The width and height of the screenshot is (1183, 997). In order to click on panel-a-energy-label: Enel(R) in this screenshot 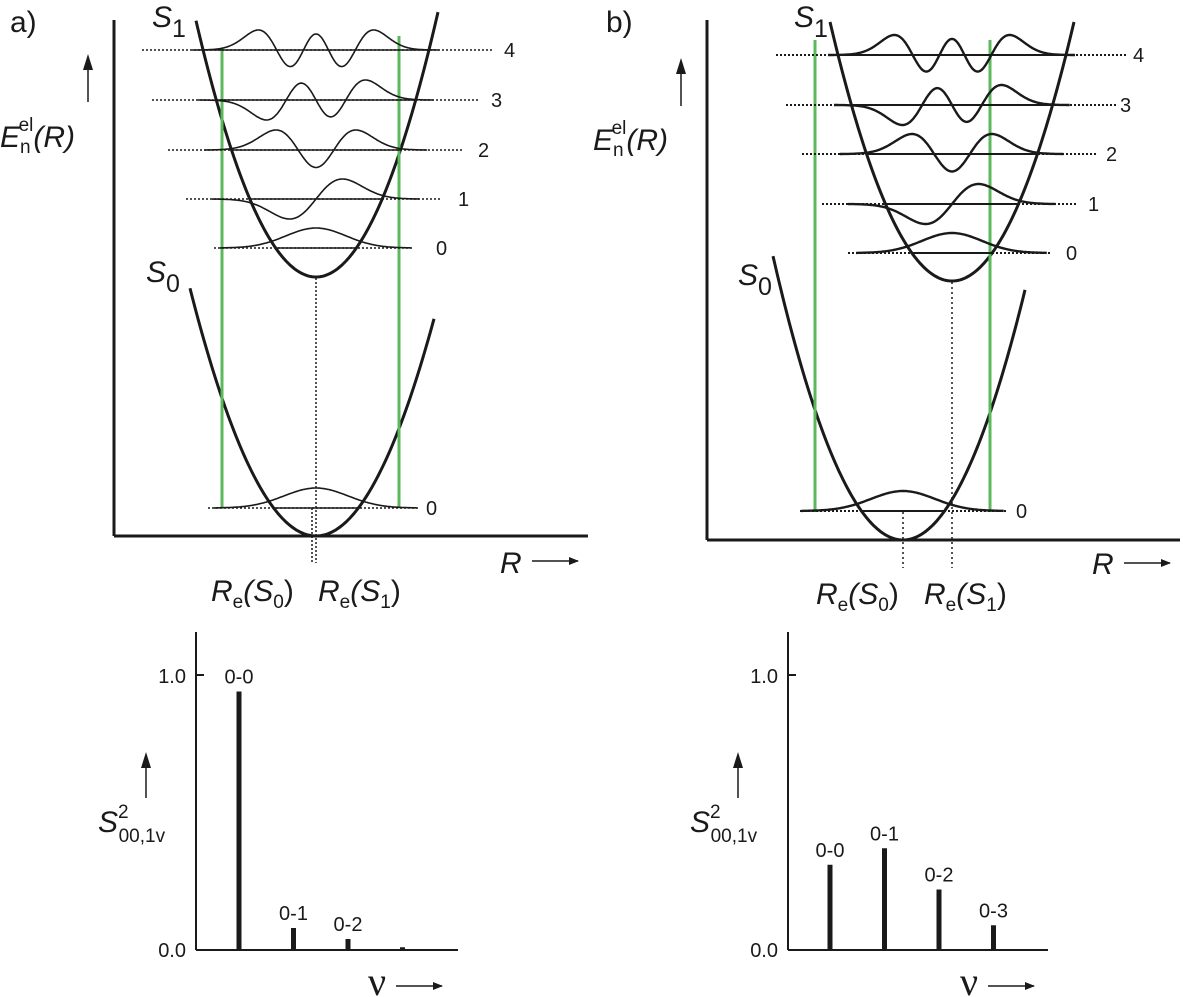, I will do `click(37, 136)`.